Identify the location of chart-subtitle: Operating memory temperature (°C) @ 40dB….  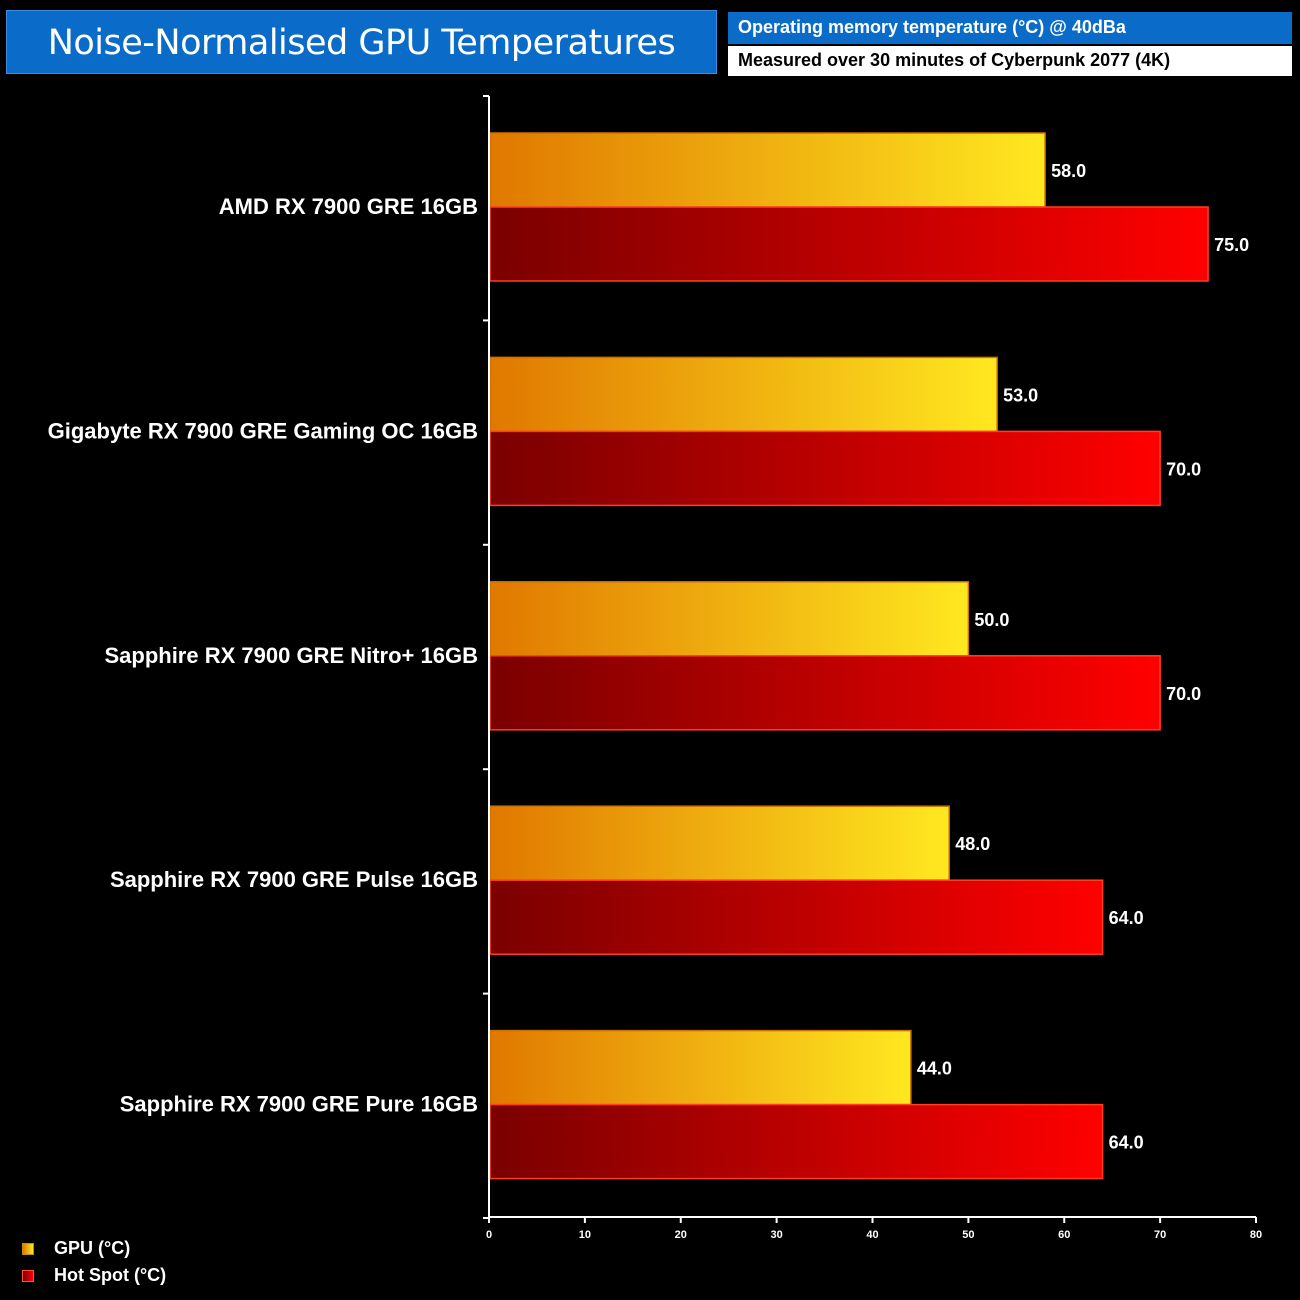
(1010, 28).